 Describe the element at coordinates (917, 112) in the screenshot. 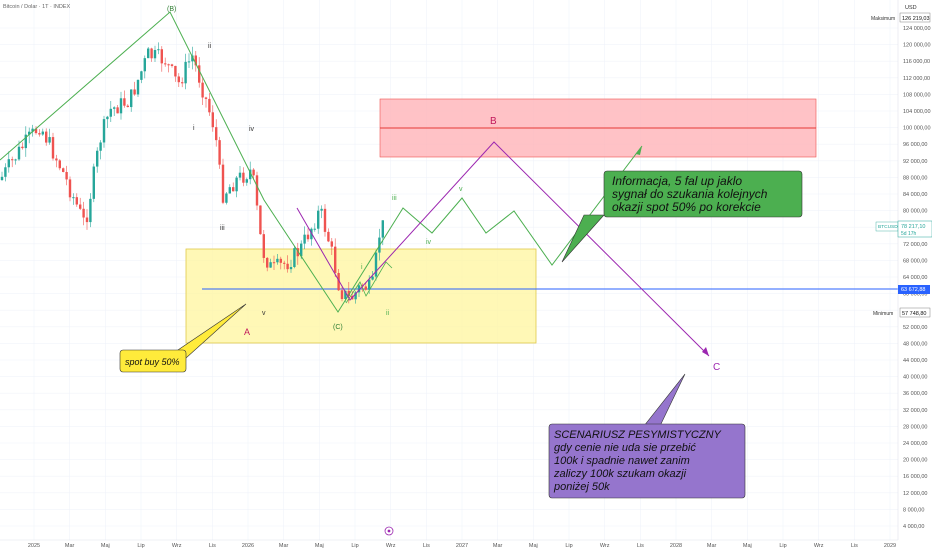

I see `price-tick-label: 104 000,00` at that location.